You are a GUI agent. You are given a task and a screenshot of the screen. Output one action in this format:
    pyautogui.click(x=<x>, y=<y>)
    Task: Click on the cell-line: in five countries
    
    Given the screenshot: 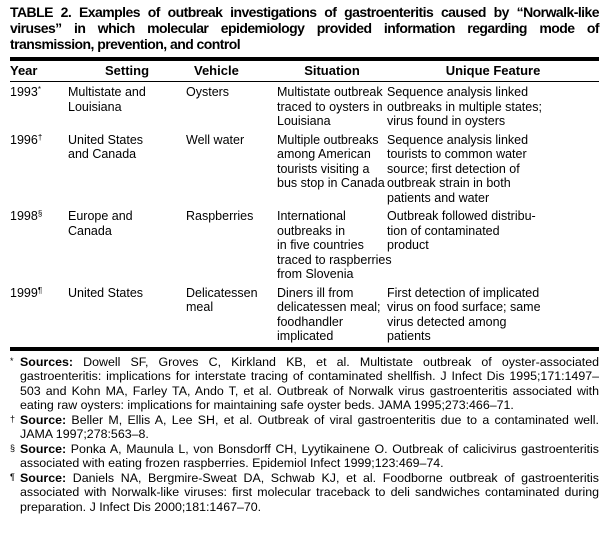 What is the action you would take?
    pyautogui.click(x=320, y=245)
    